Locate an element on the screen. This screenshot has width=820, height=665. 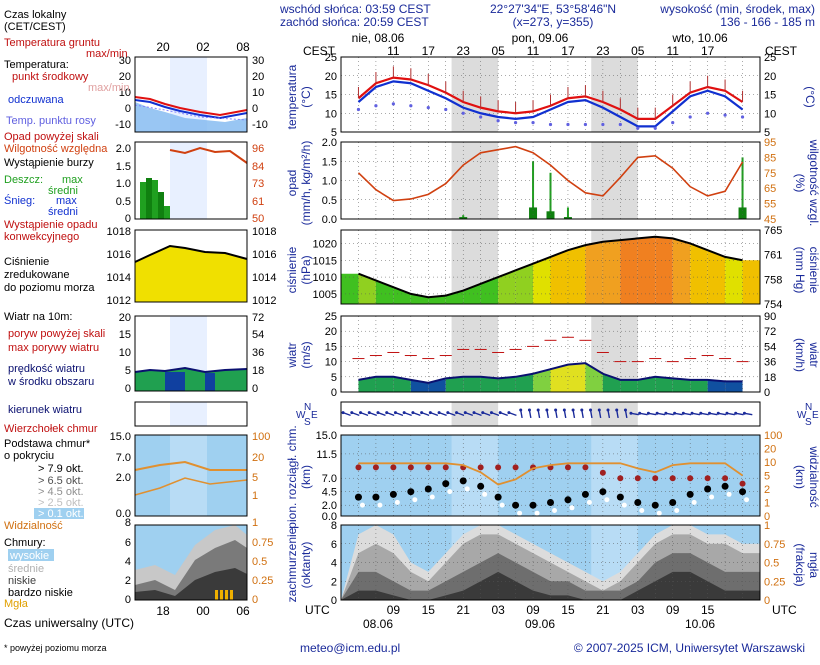
ytick-right-pres-2: 758 is located at coordinates (773, 280).